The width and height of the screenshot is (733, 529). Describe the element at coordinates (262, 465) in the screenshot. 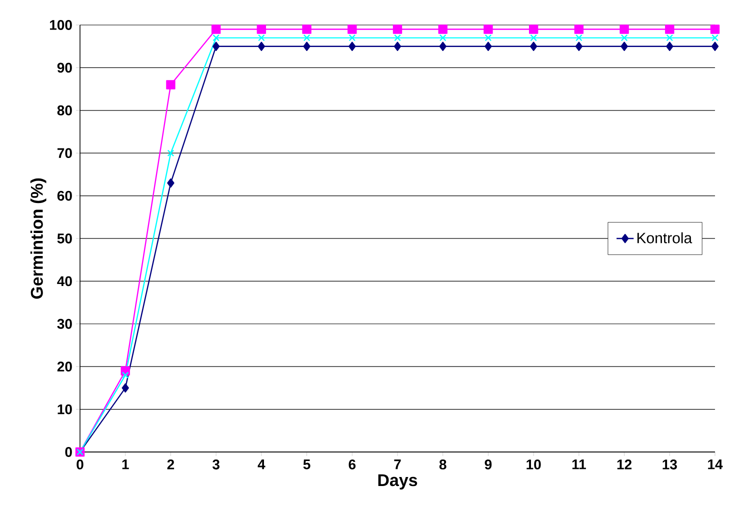

I see `x-tick-label: 4` at that location.